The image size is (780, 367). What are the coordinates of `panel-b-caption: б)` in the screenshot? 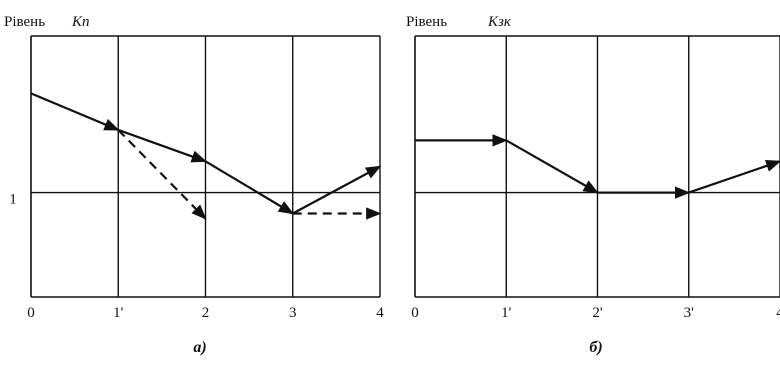 It's located at (595, 347).